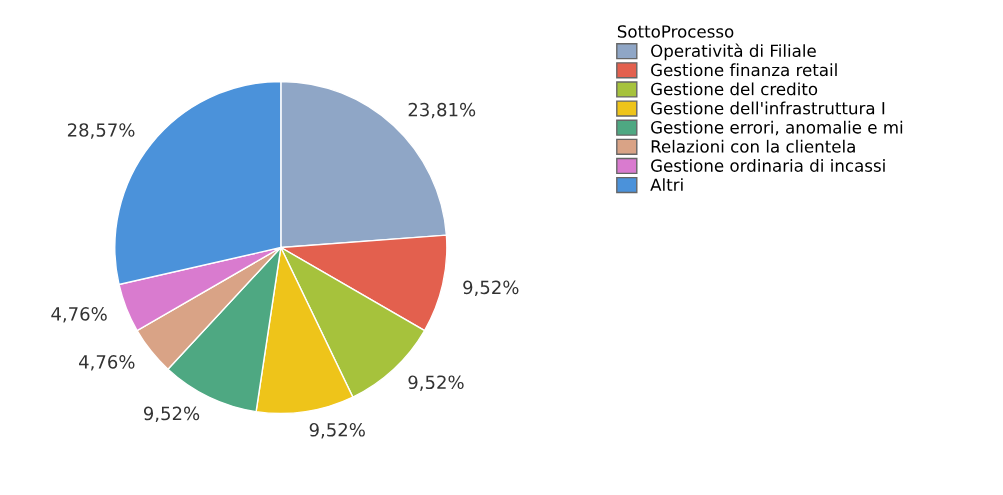 This screenshot has width=1003, height=495. I want to click on legend-title: SottoProcesso, so click(675, 31).